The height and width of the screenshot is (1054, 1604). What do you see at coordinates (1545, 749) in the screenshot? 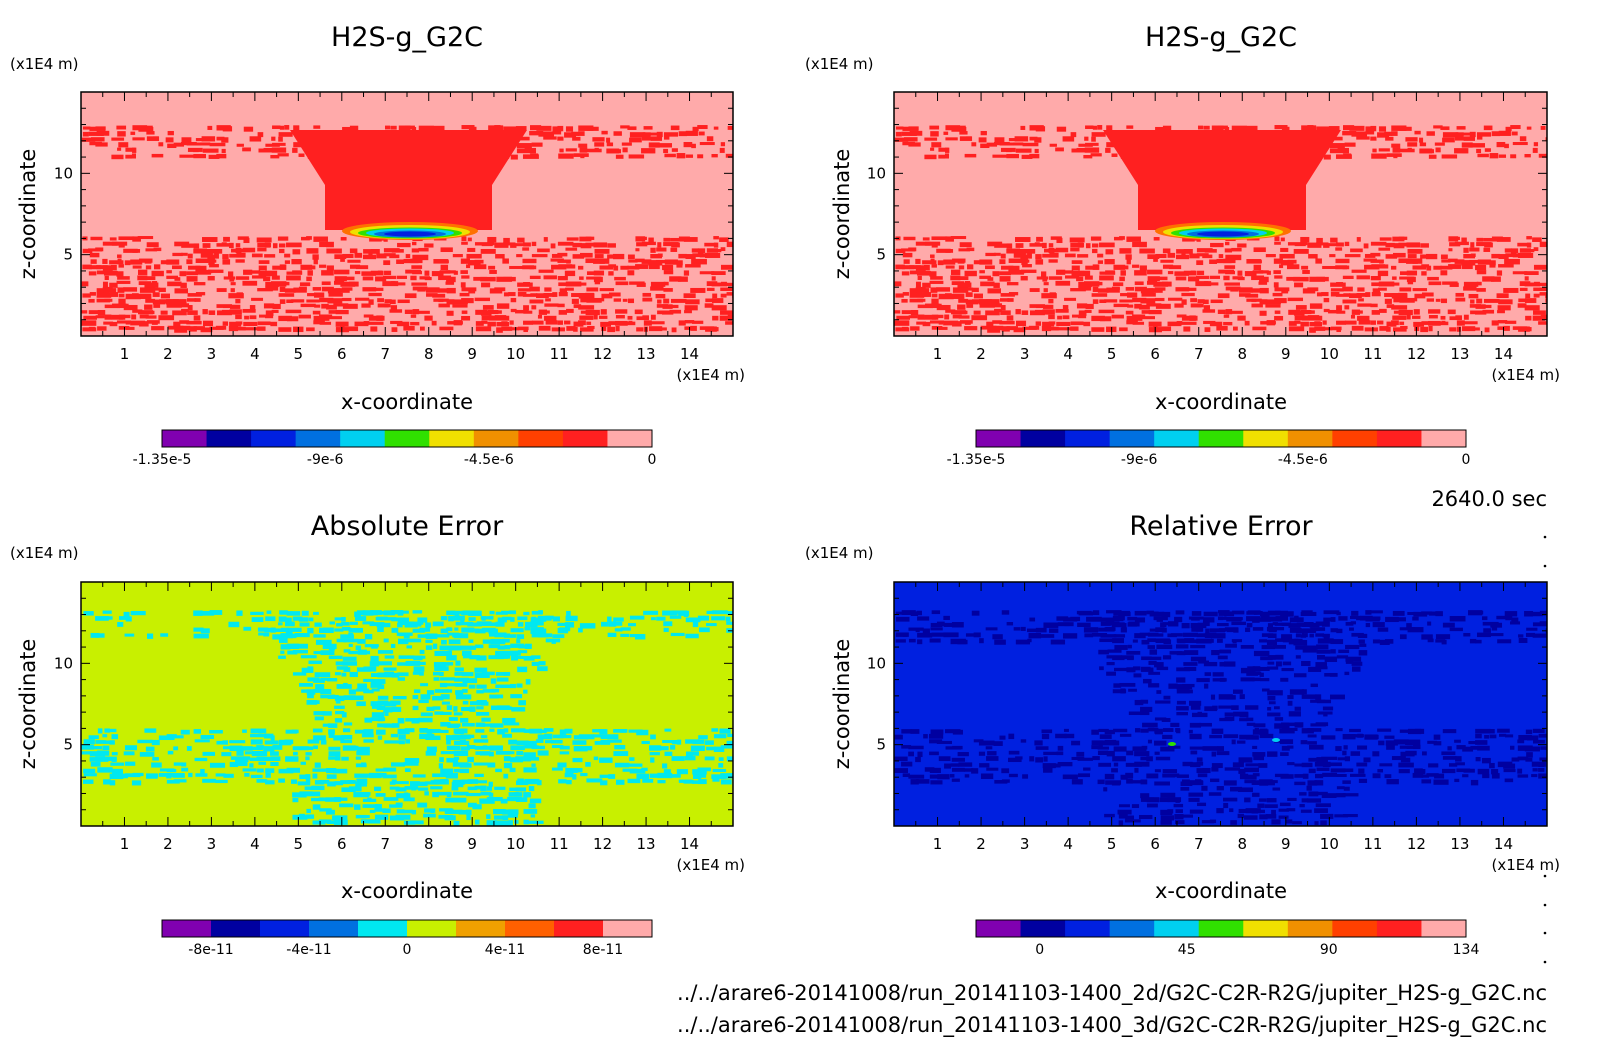
I see `stray-dots` at bounding box center [1545, 749].